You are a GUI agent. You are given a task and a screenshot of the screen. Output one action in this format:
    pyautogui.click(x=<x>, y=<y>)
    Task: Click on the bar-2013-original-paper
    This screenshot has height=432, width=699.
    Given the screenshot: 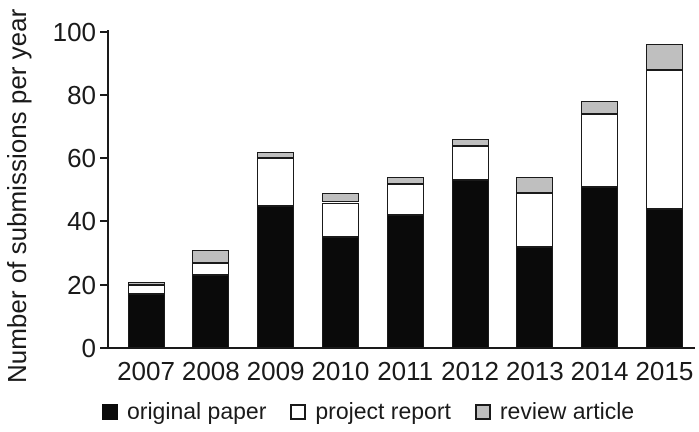 What is the action you would take?
    pyautogui.click(x=535, y=297)
    